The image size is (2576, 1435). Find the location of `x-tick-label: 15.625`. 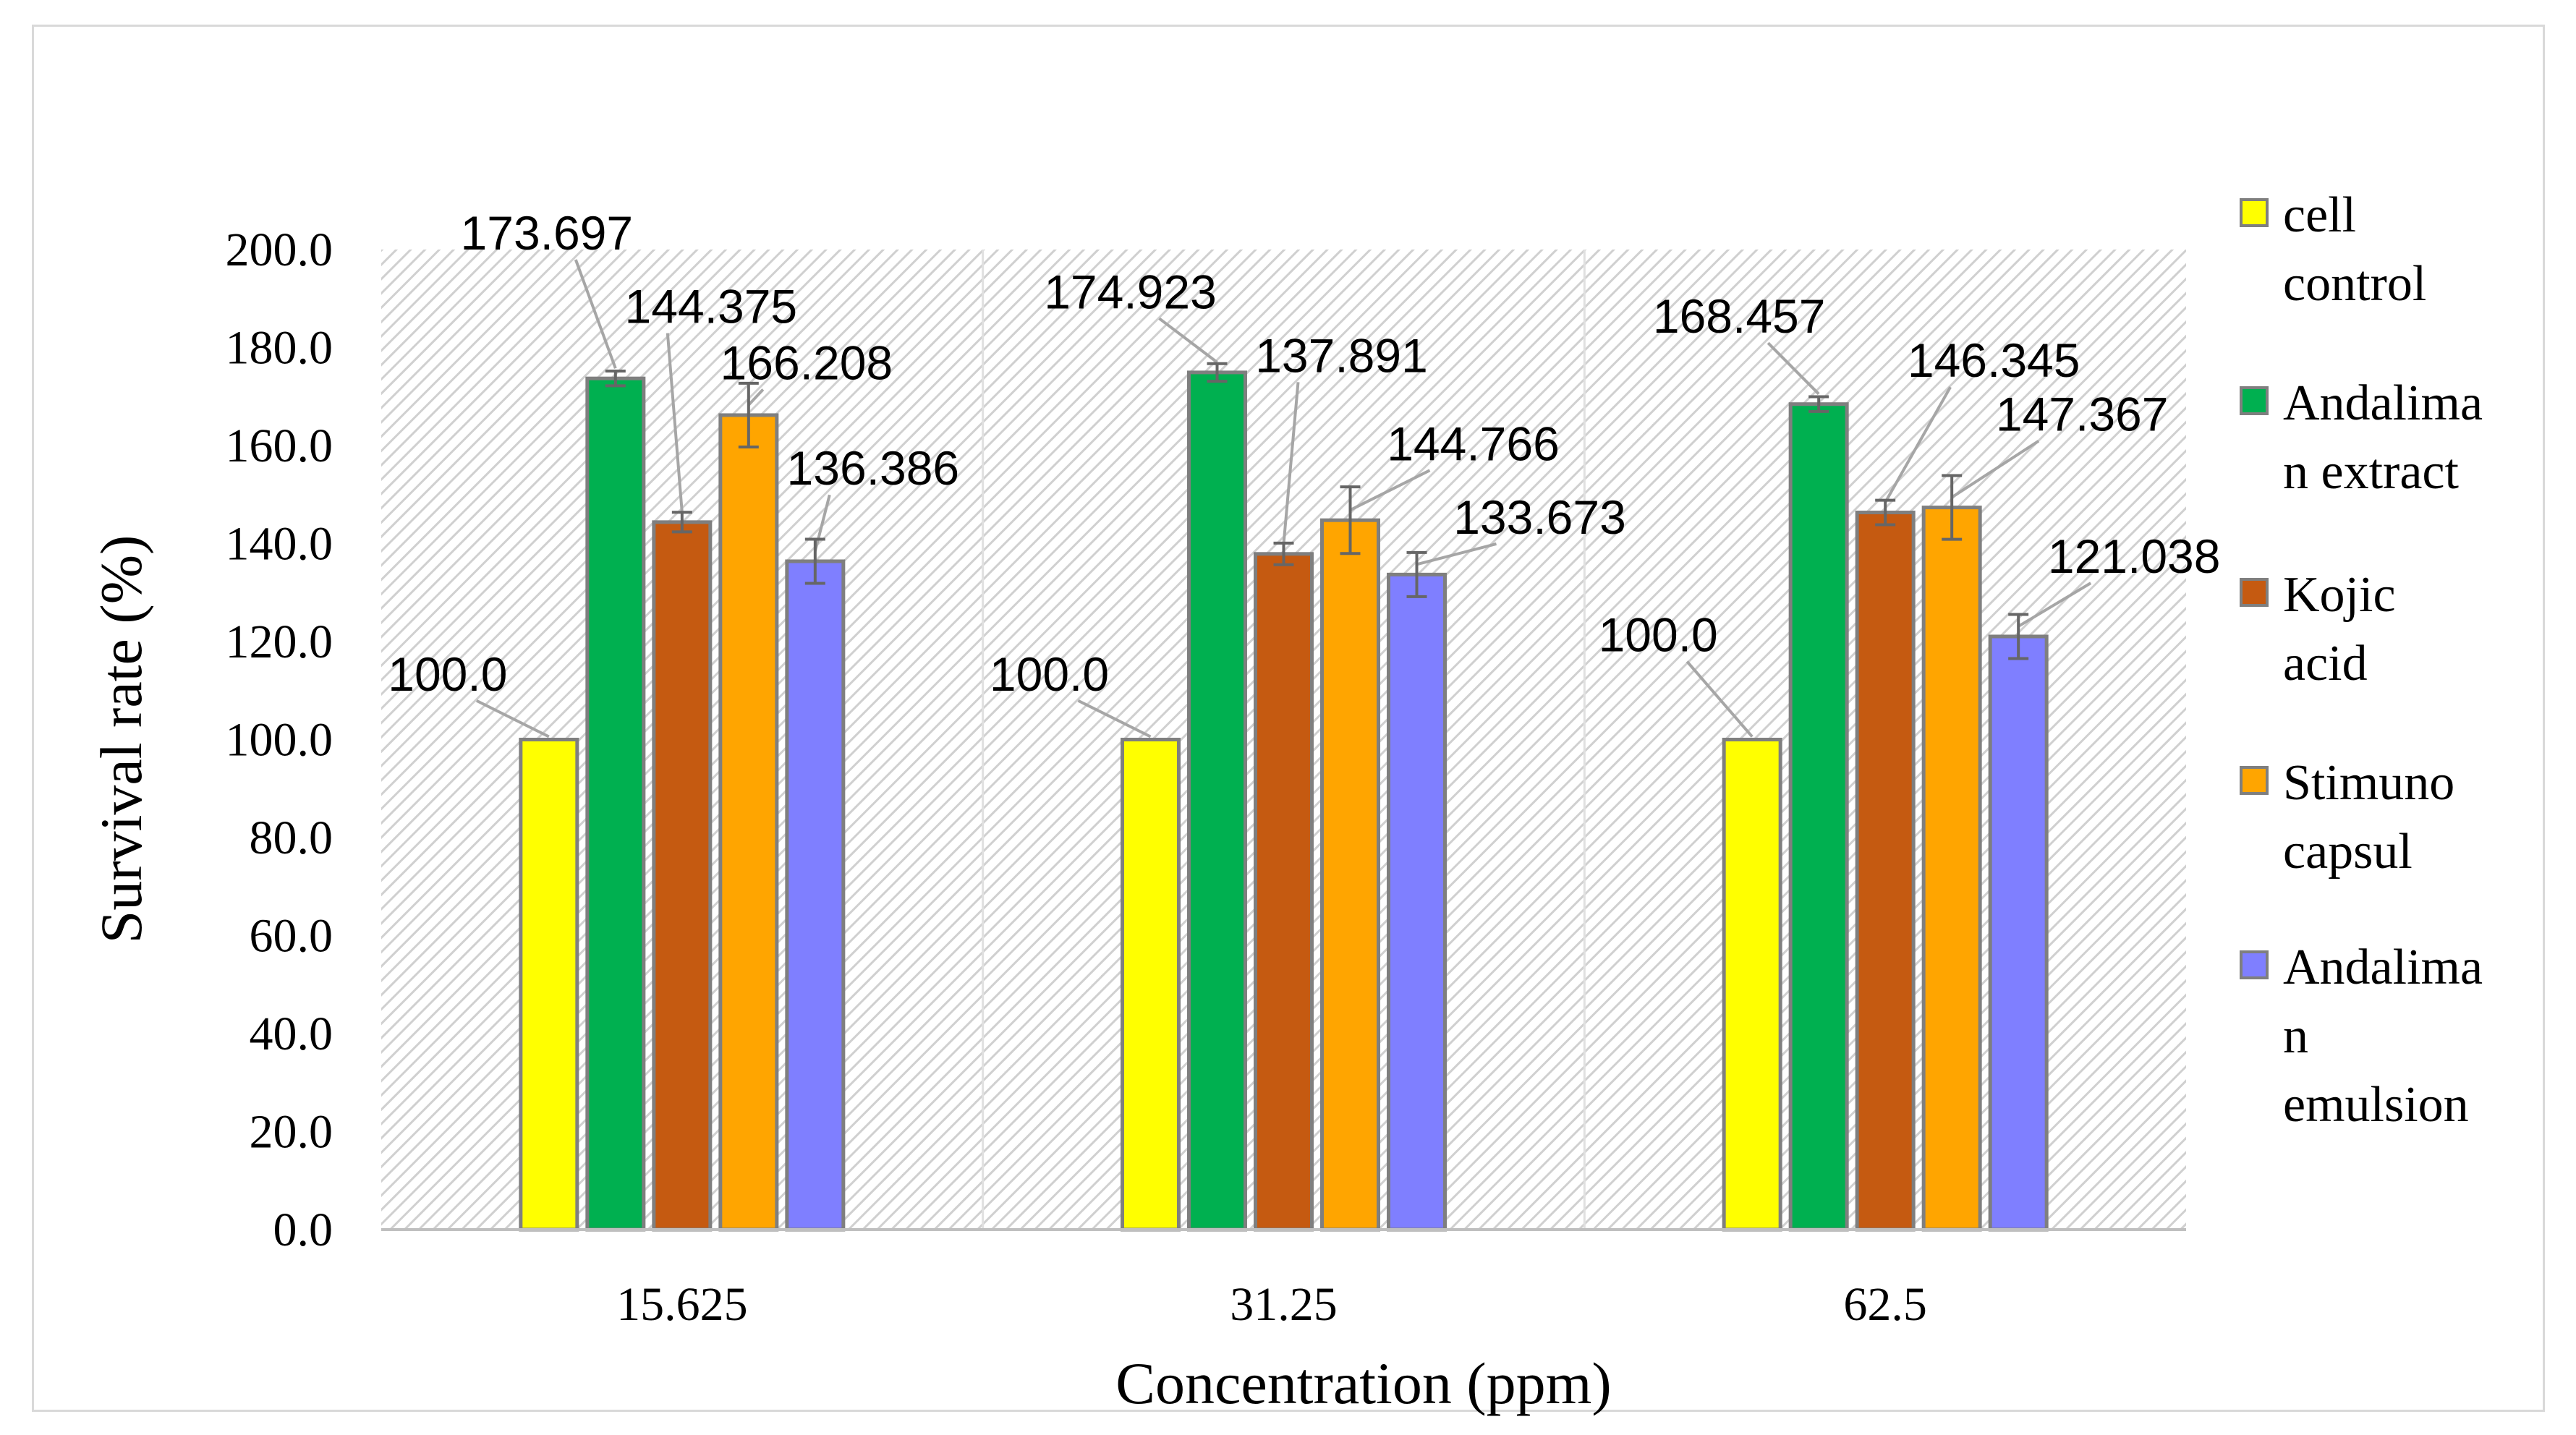

x-tick-label: 15.625 is located at coordinates (682, 1304).